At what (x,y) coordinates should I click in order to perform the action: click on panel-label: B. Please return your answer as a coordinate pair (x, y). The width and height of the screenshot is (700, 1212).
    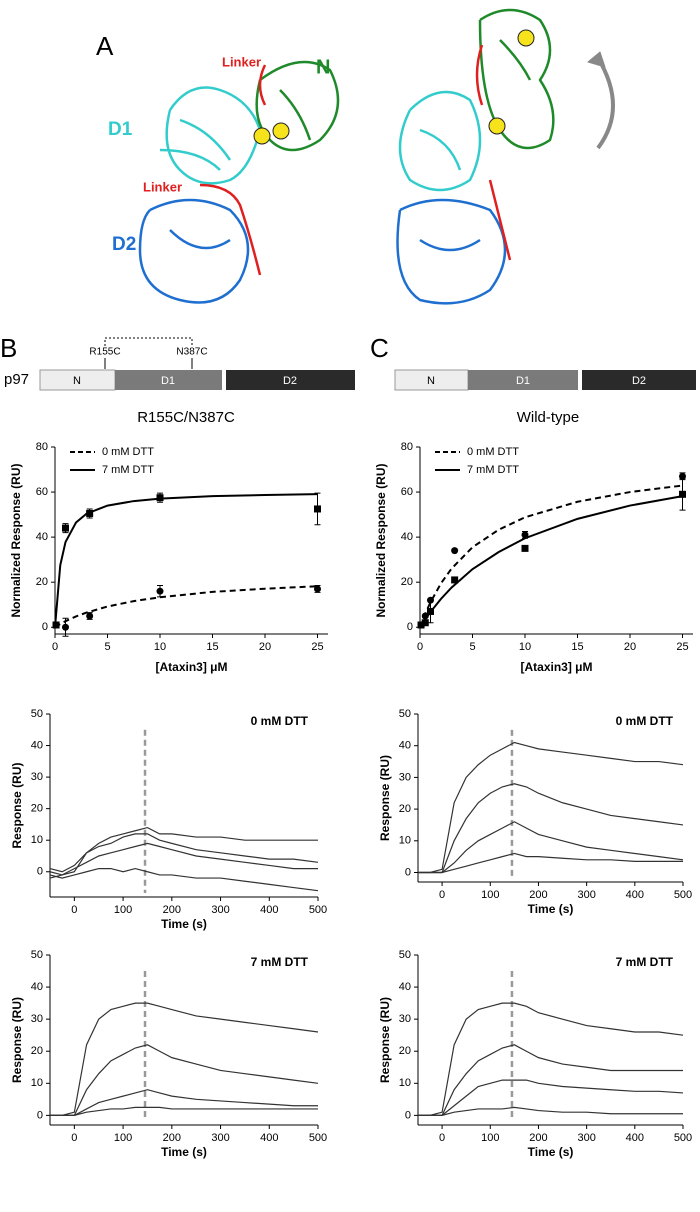
    Looking at the image, I should click on (8, 348).